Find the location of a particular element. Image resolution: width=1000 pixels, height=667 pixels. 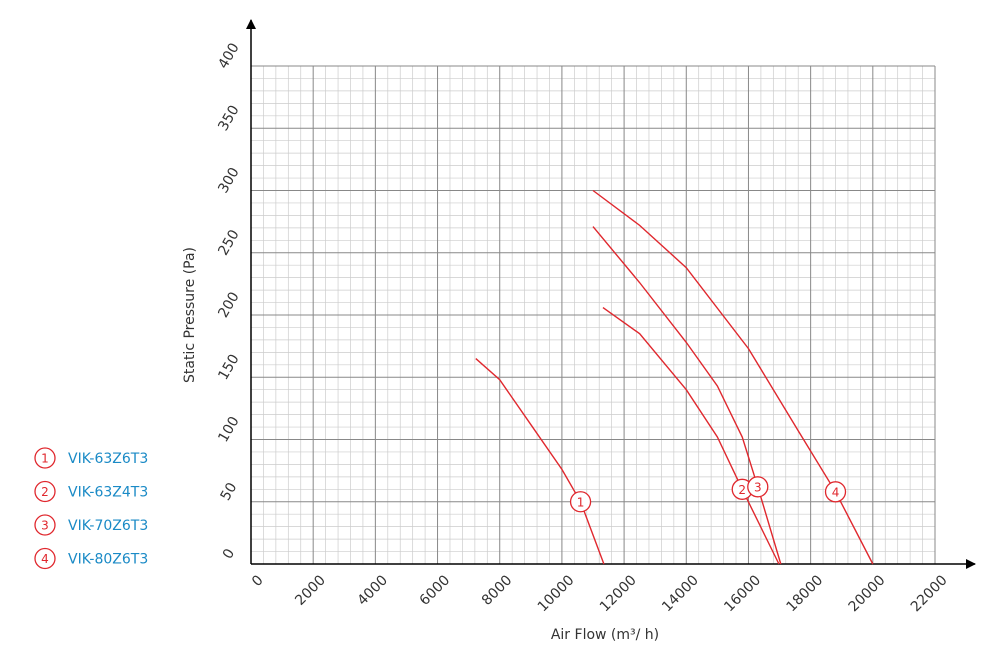

legend-label: VIK-63Z6T3 is located at coordinates (108, 459).